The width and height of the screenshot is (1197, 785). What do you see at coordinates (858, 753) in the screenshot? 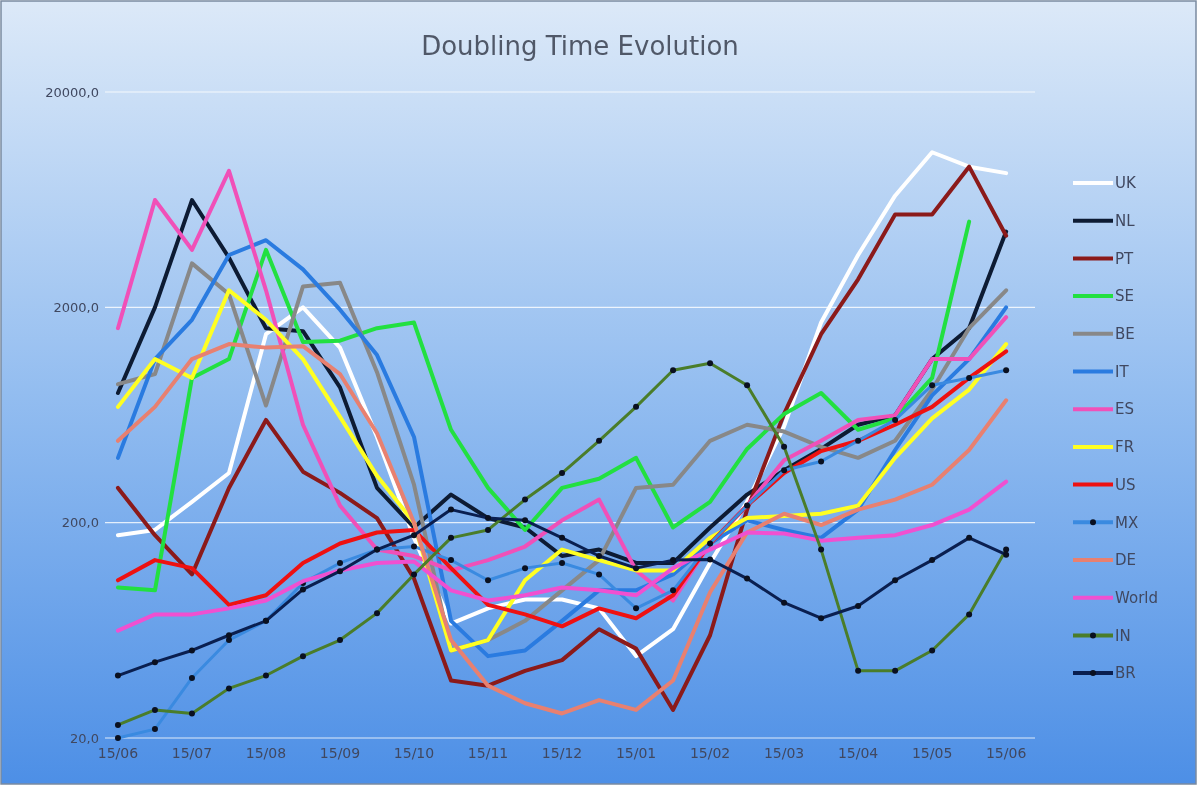
I see `x-tick-label: 15/04` at bounding box center [858, 753].